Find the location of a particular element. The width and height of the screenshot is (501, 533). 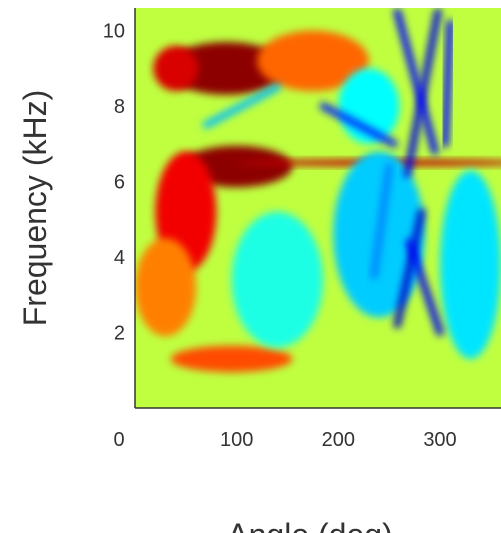

y-axis-title: Frequency (kHz) is located at coordinates (35, 208).